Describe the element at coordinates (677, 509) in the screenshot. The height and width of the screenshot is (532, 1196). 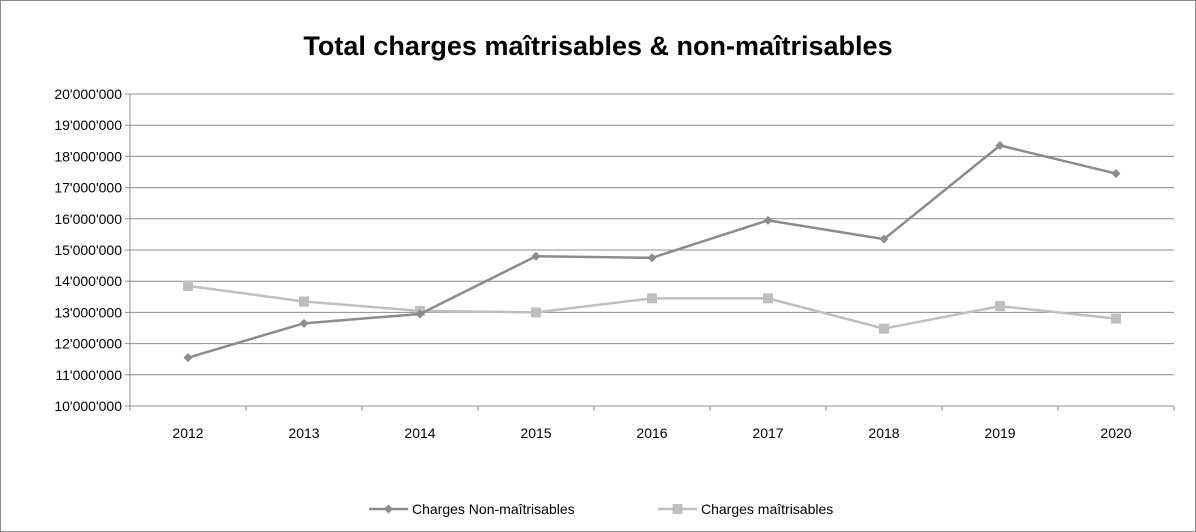
I see `legend-marker-maitrisables` at that location.